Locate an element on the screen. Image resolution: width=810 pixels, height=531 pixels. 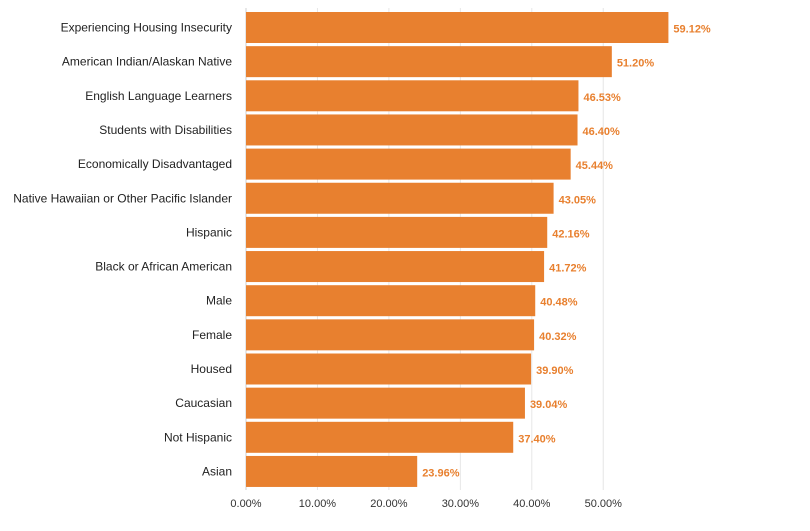
value-label: 39.90% is located at coordinates (555, 371).